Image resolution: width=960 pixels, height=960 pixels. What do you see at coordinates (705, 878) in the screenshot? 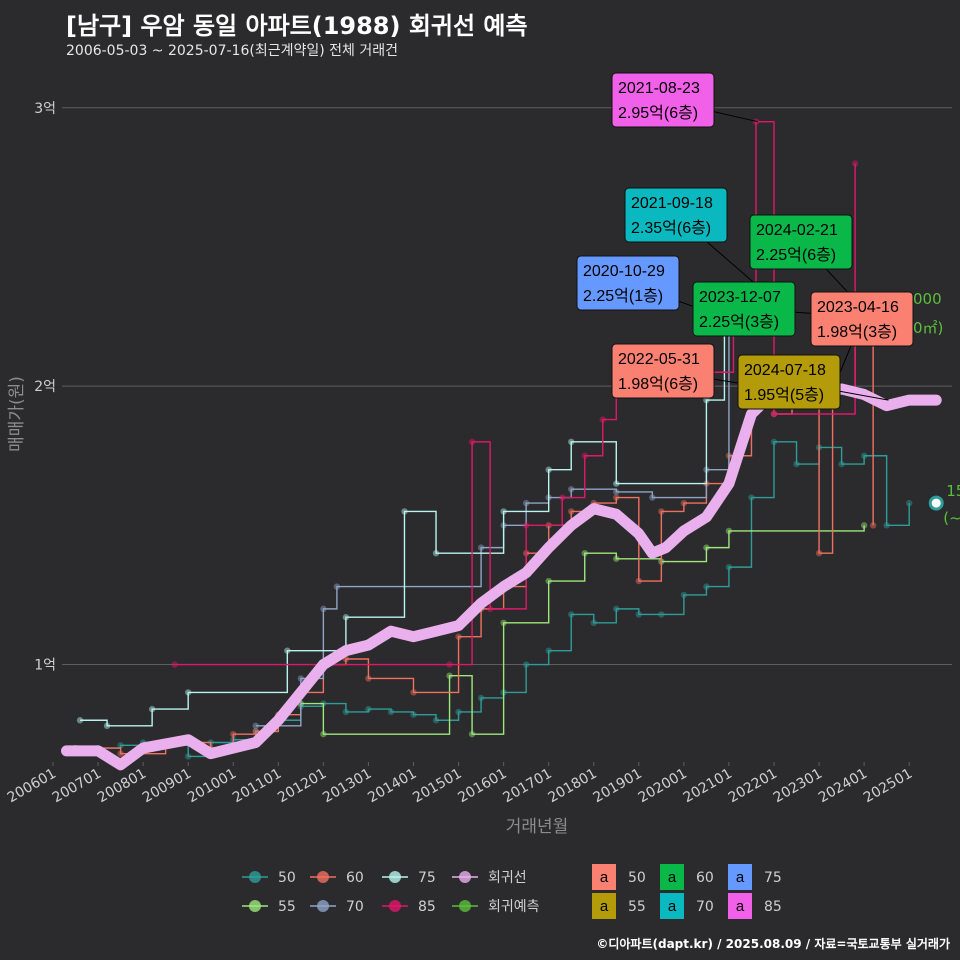
I see `legend-label: 60` at bounding box center [705, 878].